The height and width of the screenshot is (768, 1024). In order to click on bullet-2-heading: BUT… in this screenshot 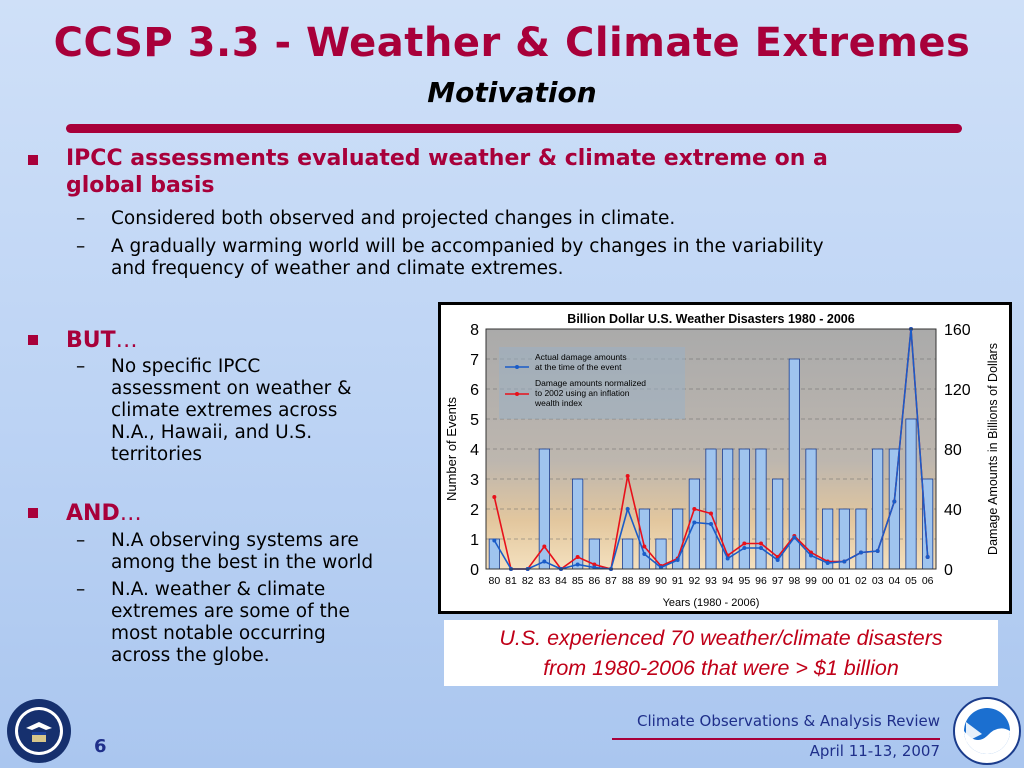, I will do `click(102, 340)`.